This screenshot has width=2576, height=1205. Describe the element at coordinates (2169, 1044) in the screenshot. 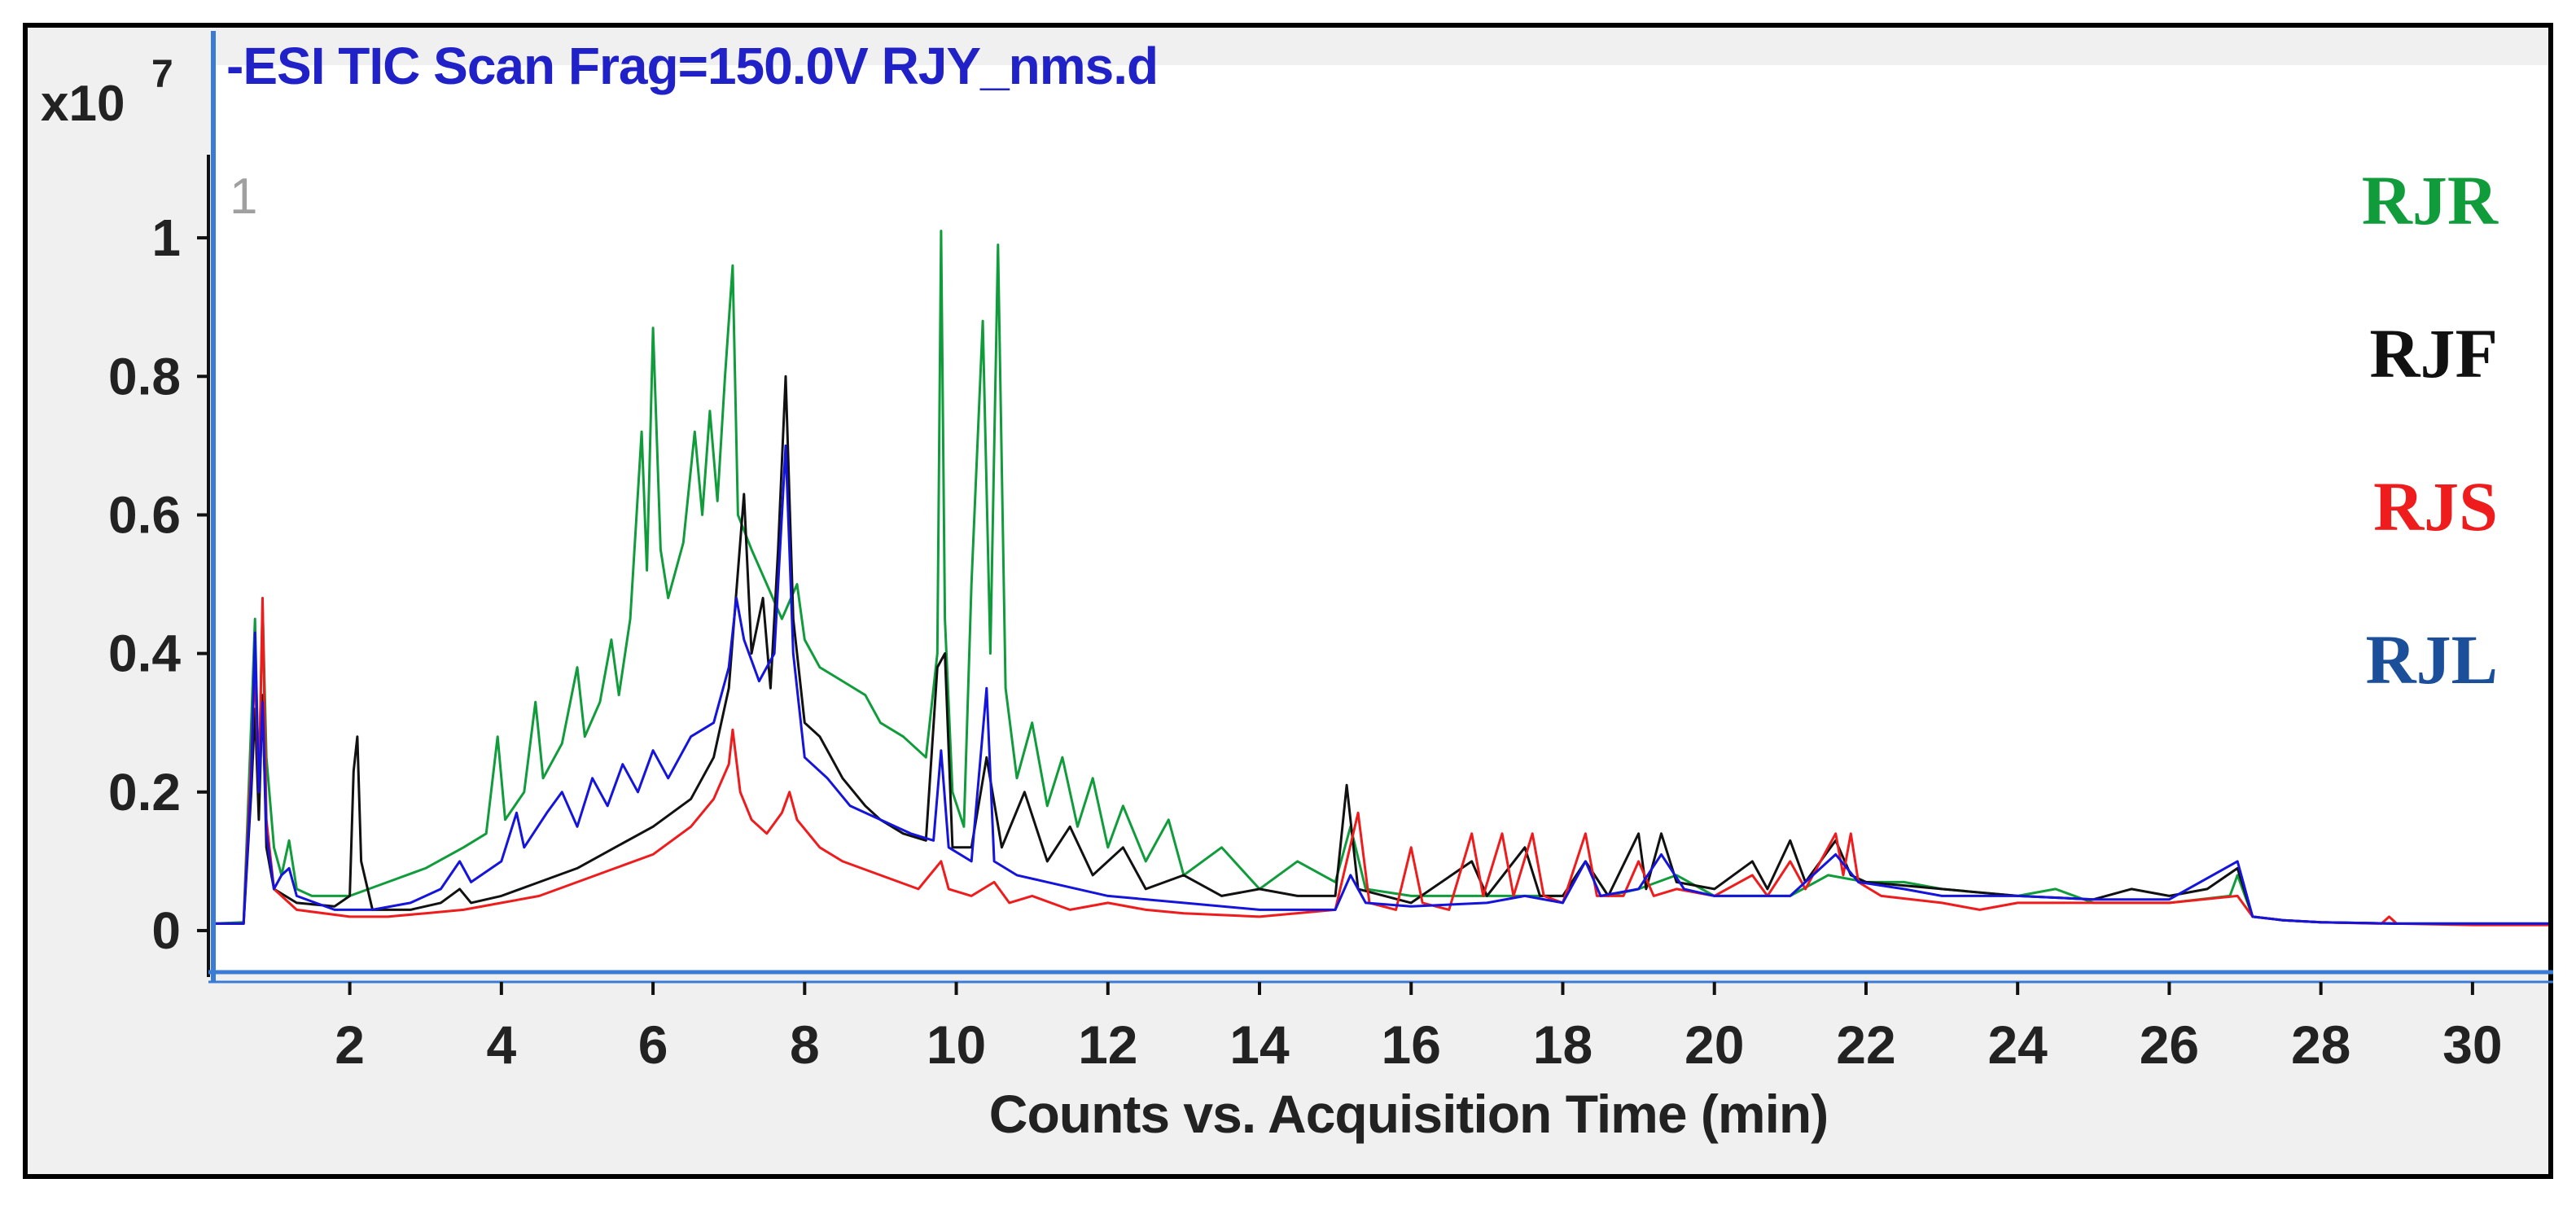

I see `x-tick-label: 26` at that location.